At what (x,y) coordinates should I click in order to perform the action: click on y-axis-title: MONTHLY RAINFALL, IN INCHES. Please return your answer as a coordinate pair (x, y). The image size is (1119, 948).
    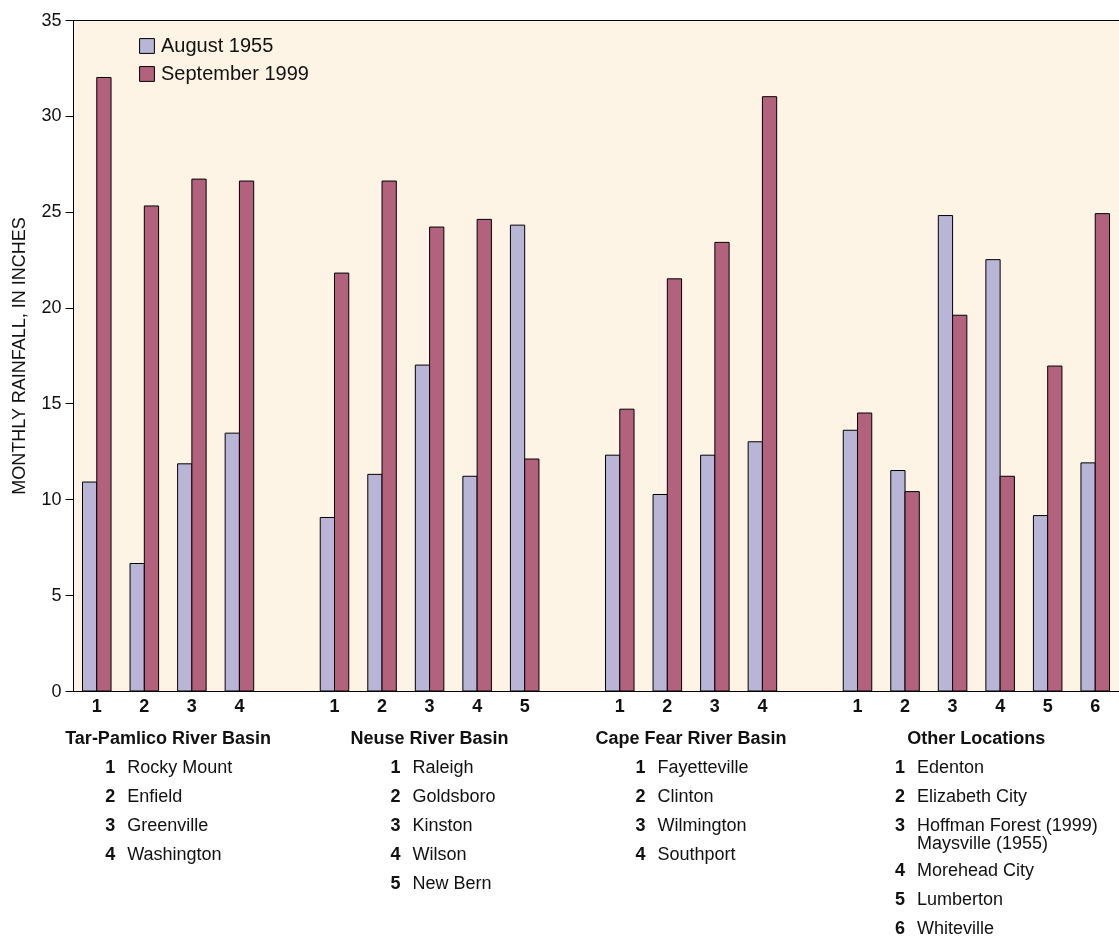
    Looking at the image, I should click on (19, 356).